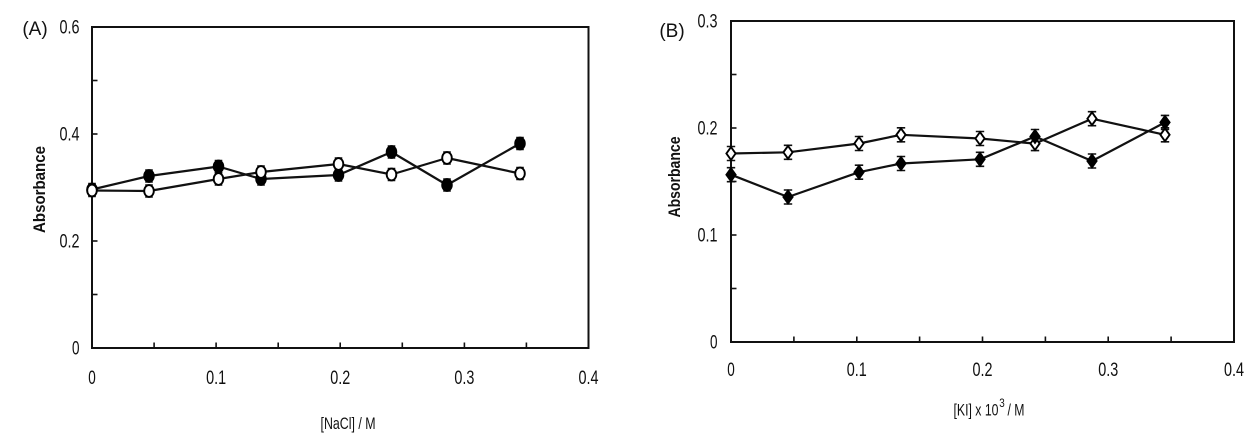  Describe the element at coordinates (70, 28) in the screenshot. I see `svg-text: 0.6` at that location.